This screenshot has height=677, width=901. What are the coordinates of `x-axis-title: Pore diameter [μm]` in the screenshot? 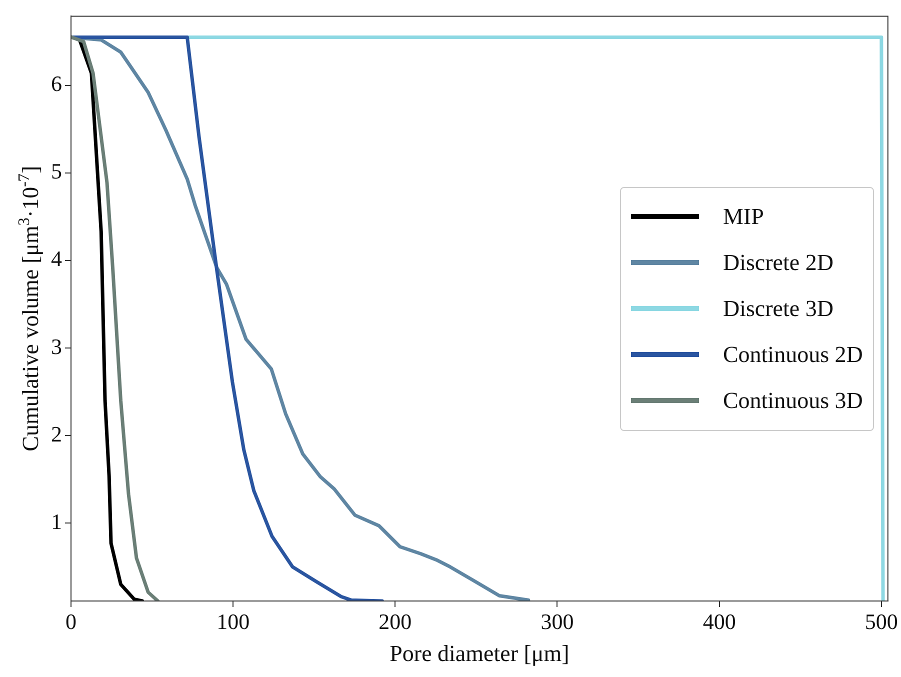 It's located at (480, 653).